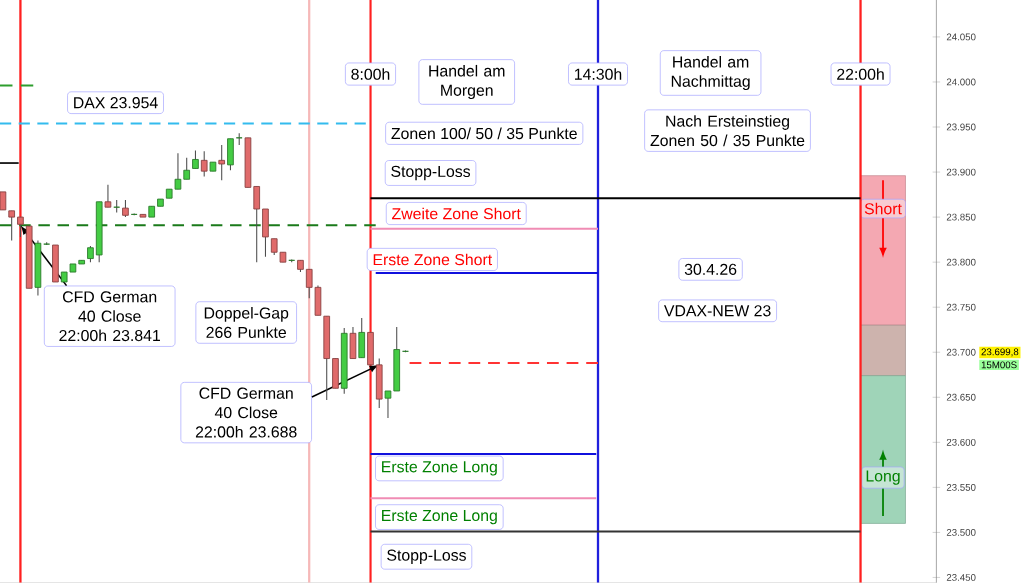 This screenshot has height=583, width=1024. What do you see at coordinates (961, 37) in the screenshot?
I see `y-tick-label: 24.050` at bounding box center [961, 37].